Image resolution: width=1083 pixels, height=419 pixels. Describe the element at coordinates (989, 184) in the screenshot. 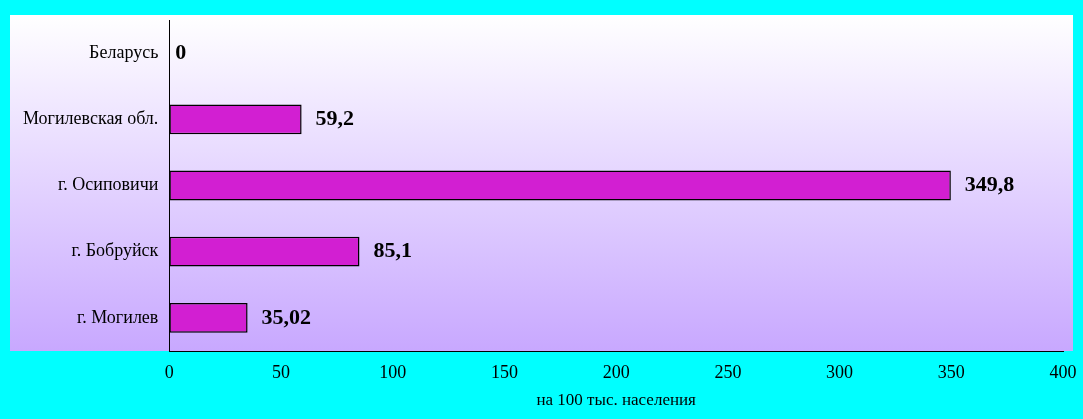

I see `data-label: 349,8` at that location.